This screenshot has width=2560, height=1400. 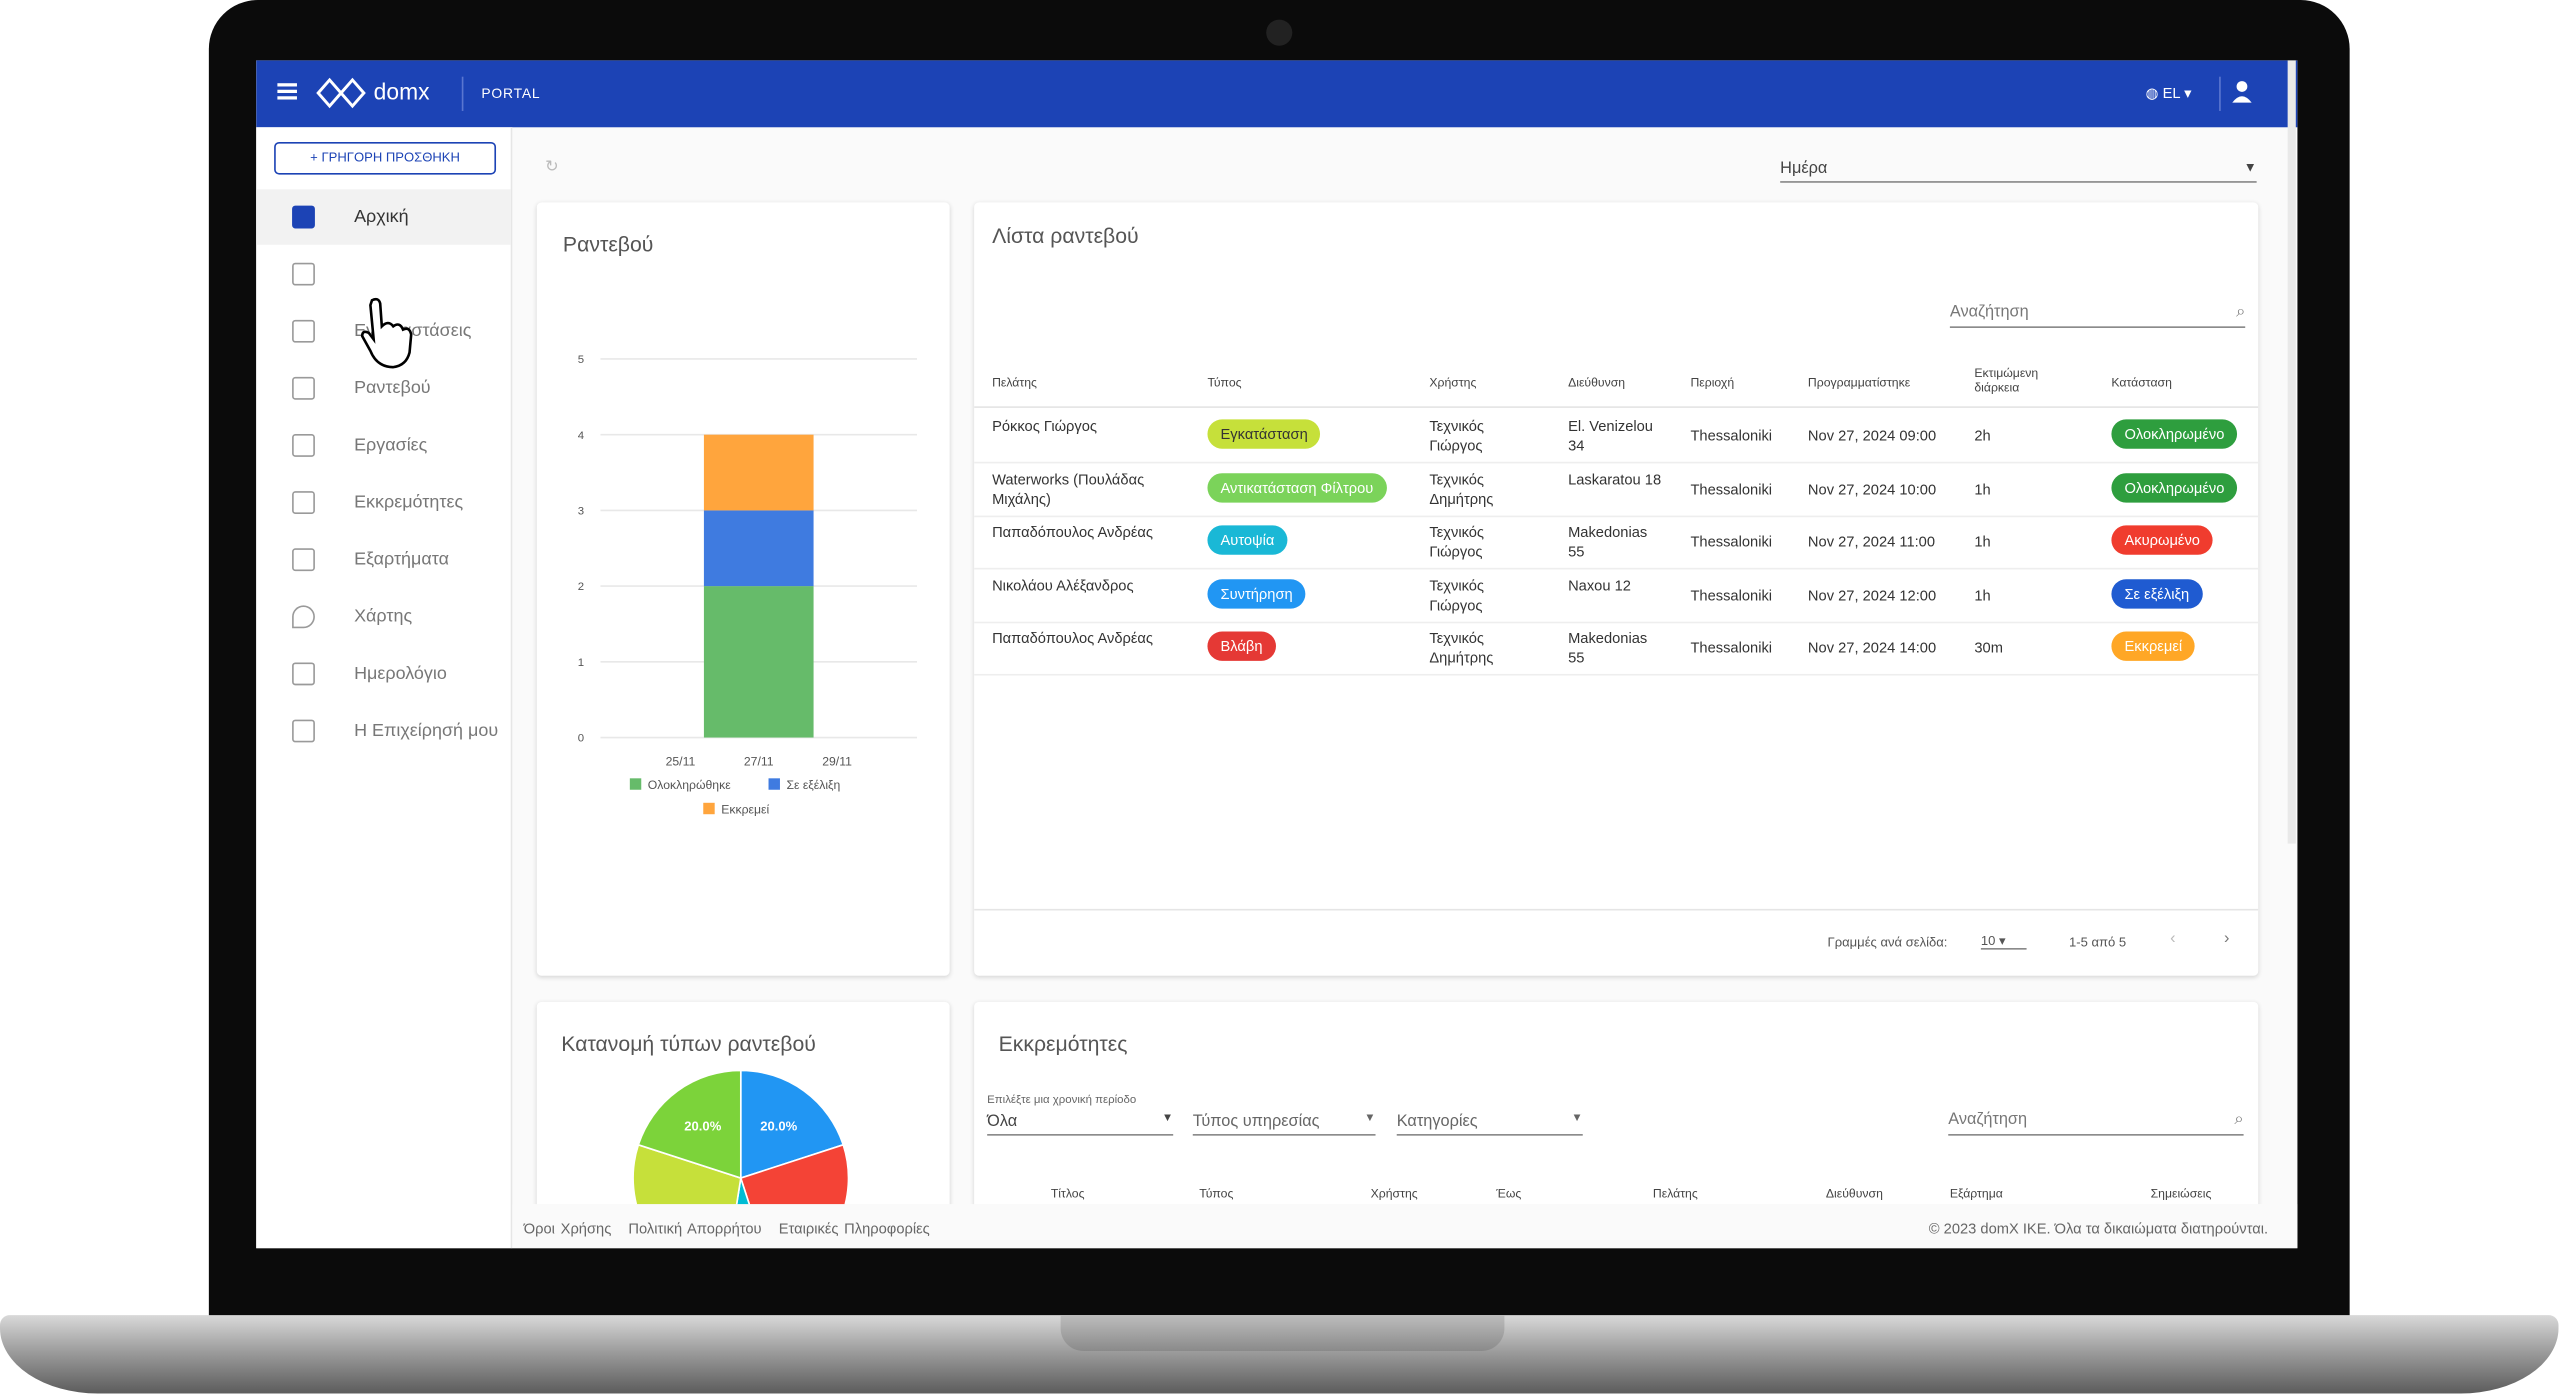 I want to click on search-placeholder: Αναζήτηση, so click(x=1989, y=312).